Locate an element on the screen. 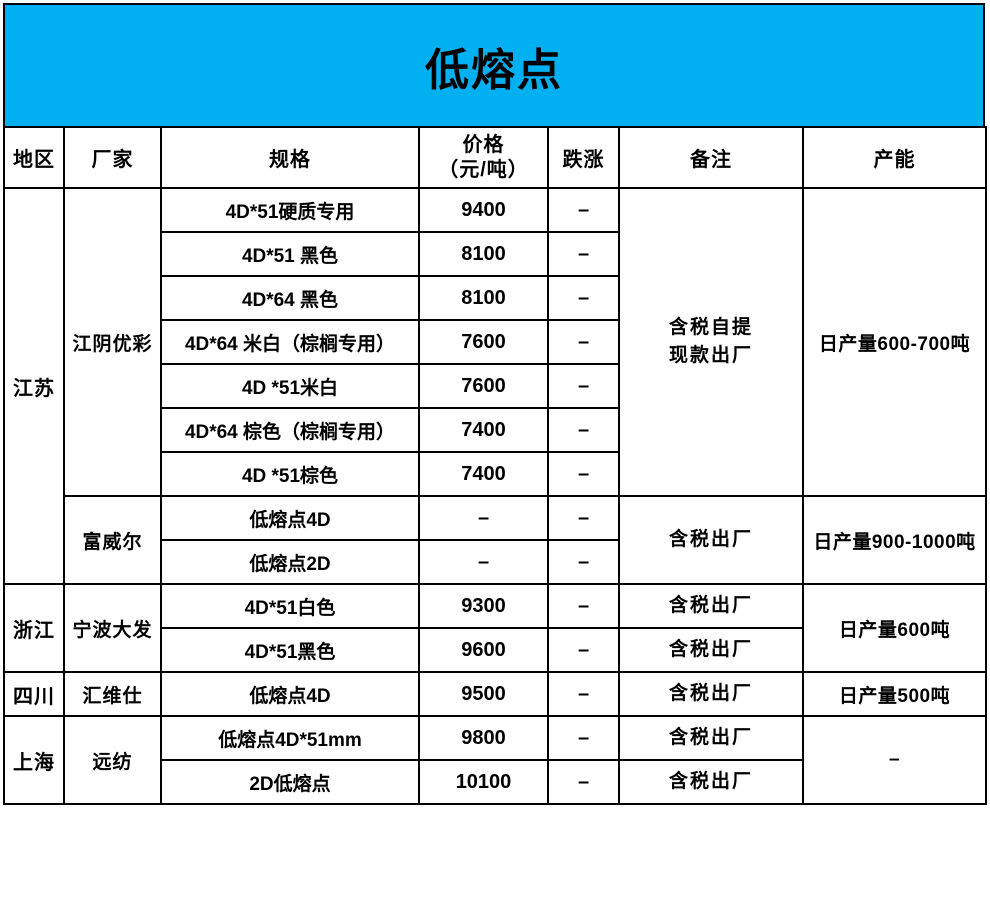  column-header-manufacturer: 厂家 is located at coordinates (112, 157).